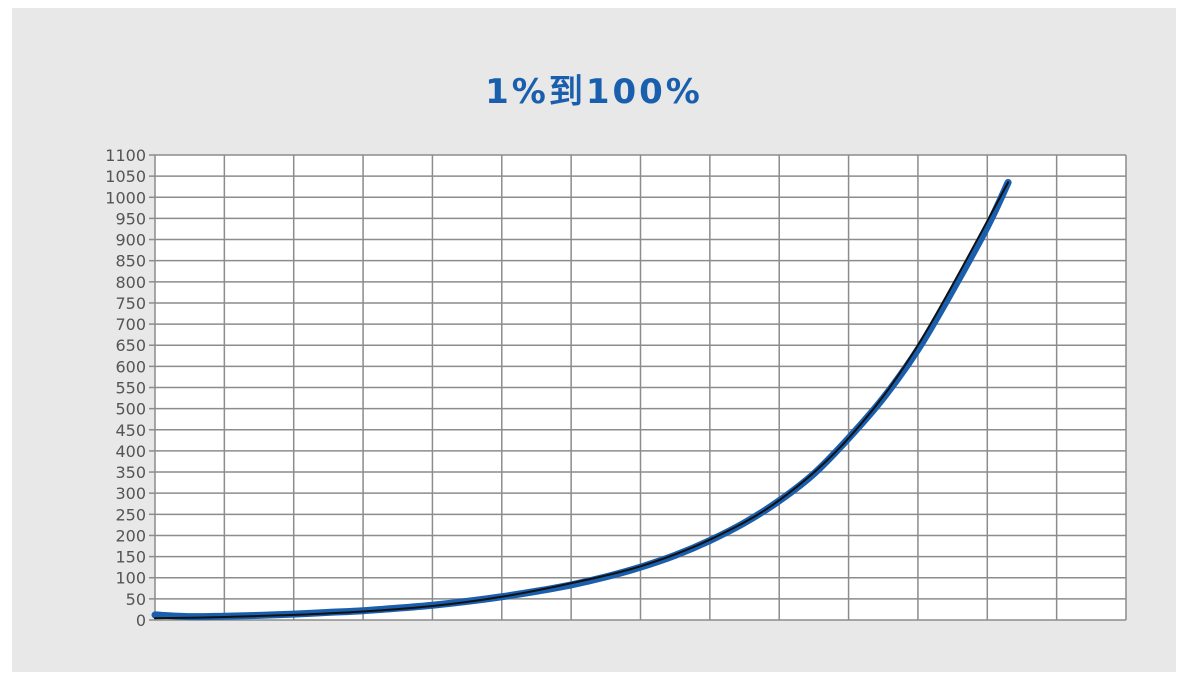 The height and width of the screenshot is (680, 1186). Describe the element at coordinates (130, 557) in the screenshot. I see `y-tick-label: 150` at that location.